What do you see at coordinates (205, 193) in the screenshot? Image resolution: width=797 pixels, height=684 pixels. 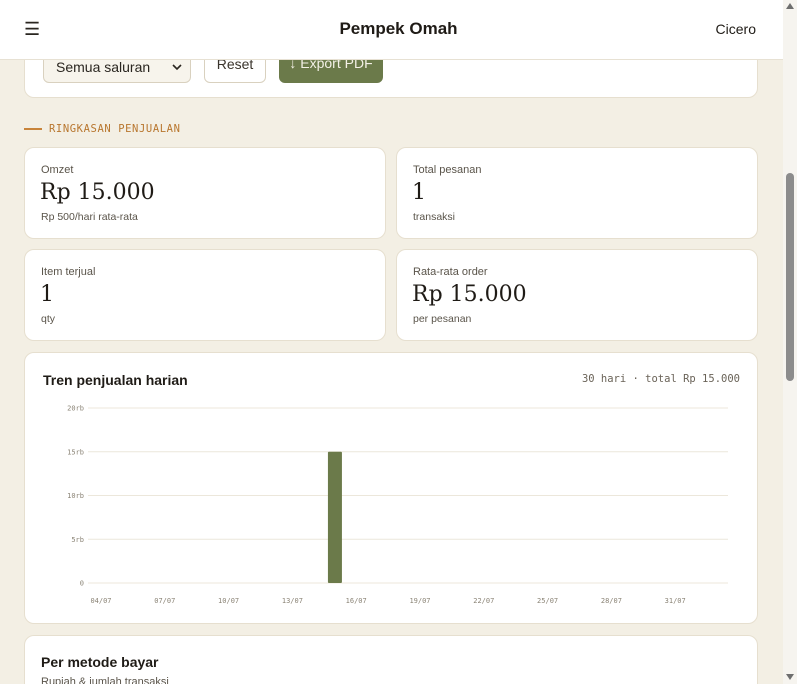 I see `stat-card-omzet: Omzet Rp 15.000 Rp 500/hari rata-rata` at bounding box center [205, 193].